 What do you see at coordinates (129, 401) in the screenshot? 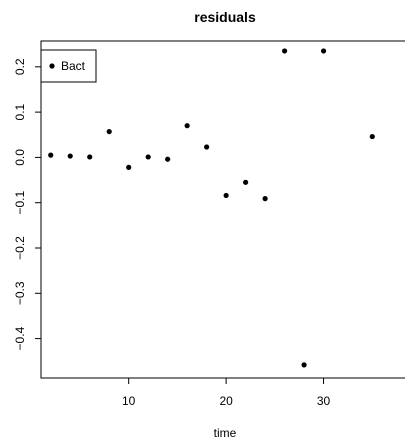
I see `x-tick-label: 10` at bounding box center [129, 401].